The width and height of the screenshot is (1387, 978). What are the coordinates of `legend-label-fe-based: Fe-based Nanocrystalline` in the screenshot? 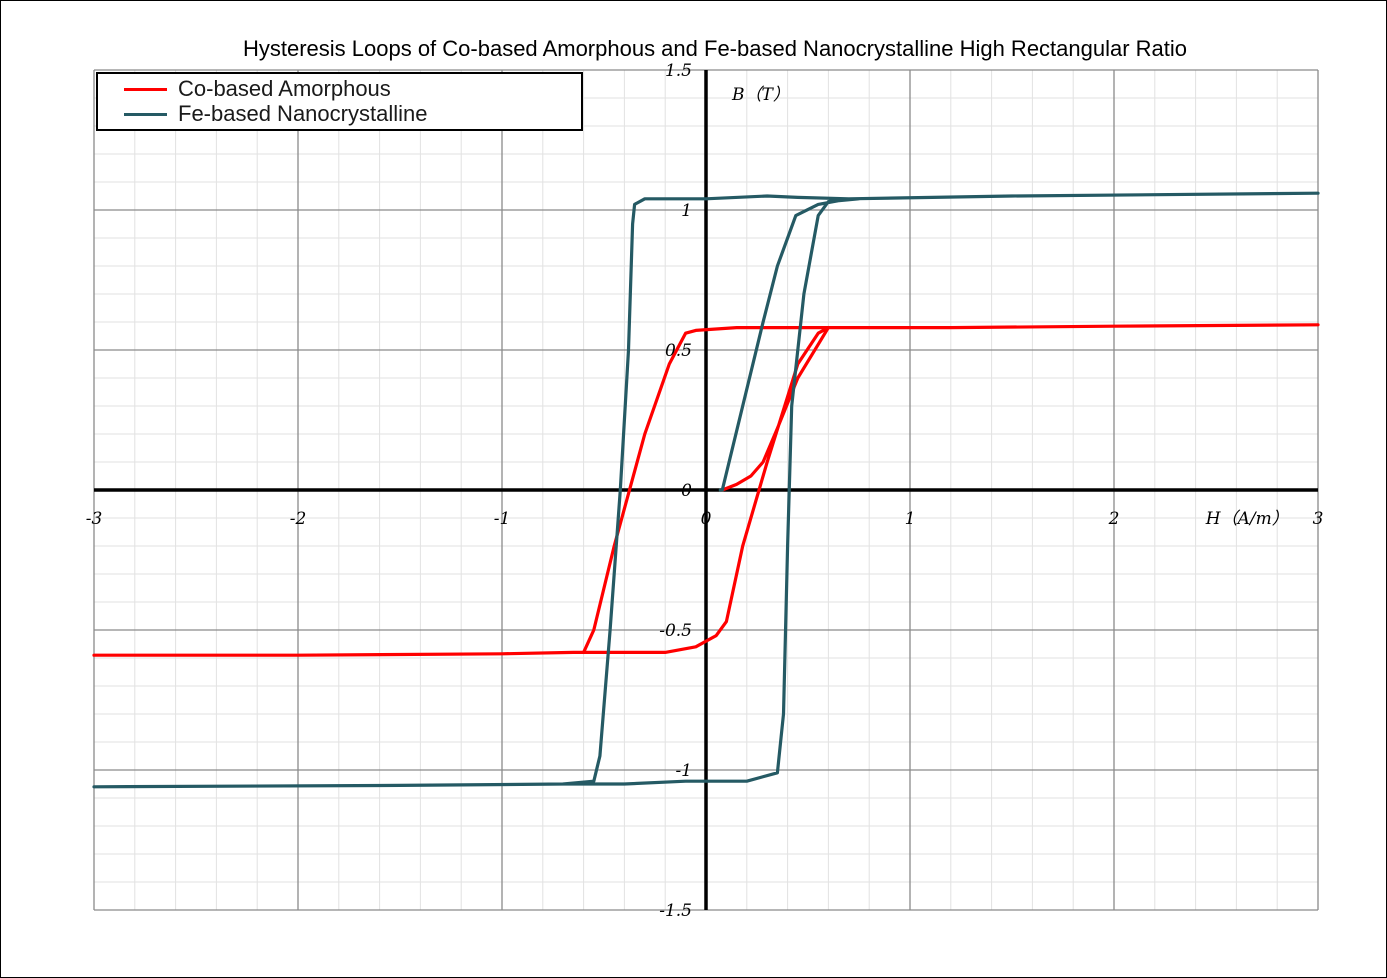 It's located at (303, 113).